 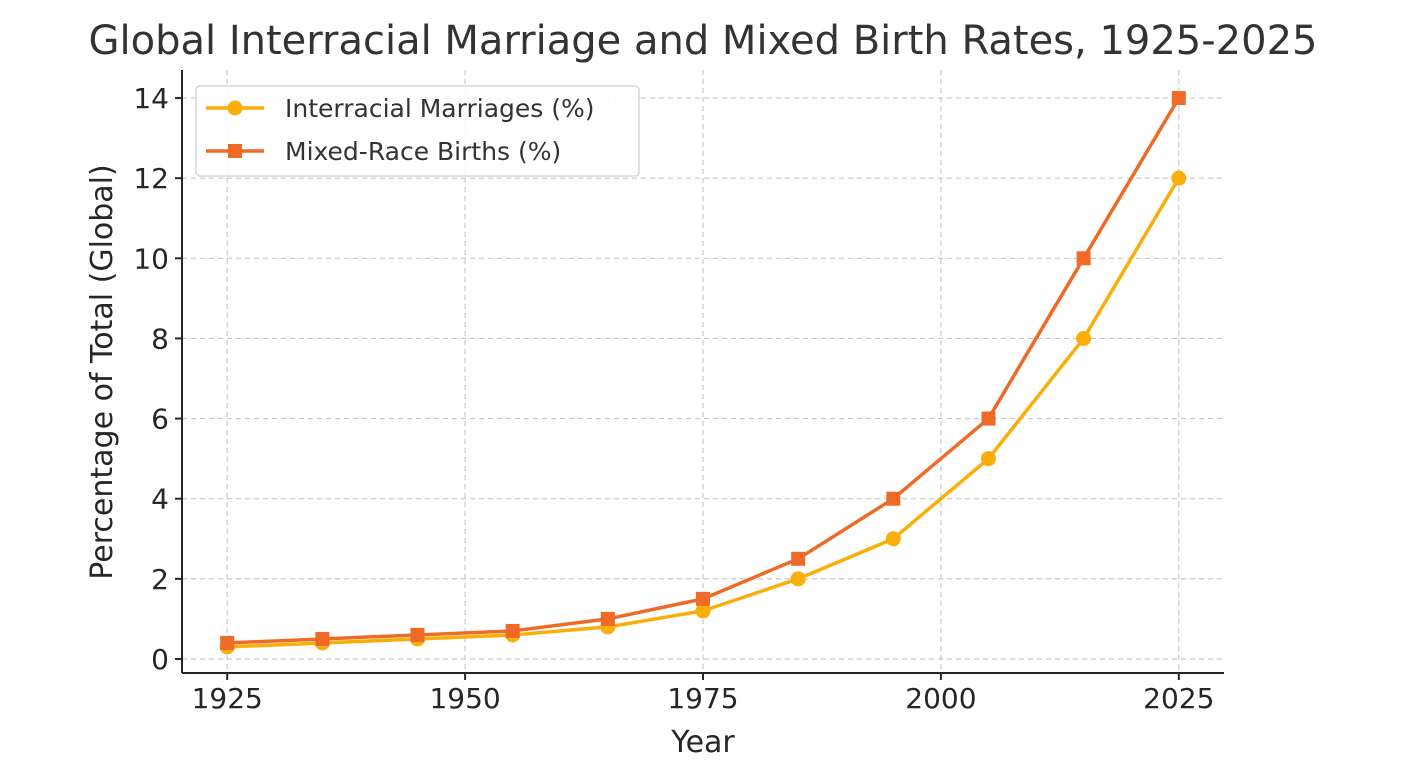 What do you see at coordinates (940, 698) in the screenshot?
I see `x-tick-label: 2000` at bounding box center [940, 698].